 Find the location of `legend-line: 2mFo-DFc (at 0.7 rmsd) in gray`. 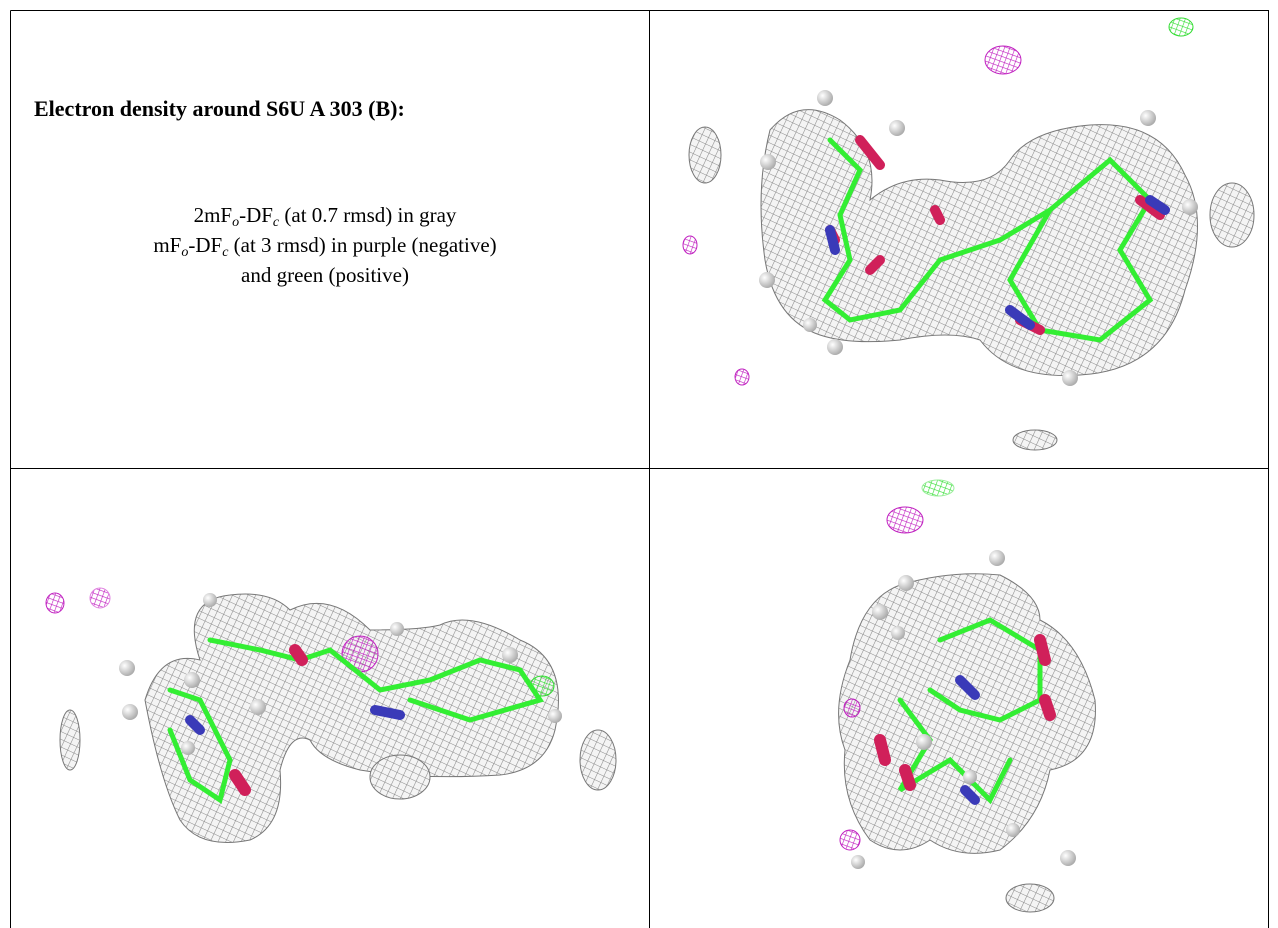

legend-line: 2mFo-DFc (at 0.7 rmsd) in gray is located at coordinates (325, 215).